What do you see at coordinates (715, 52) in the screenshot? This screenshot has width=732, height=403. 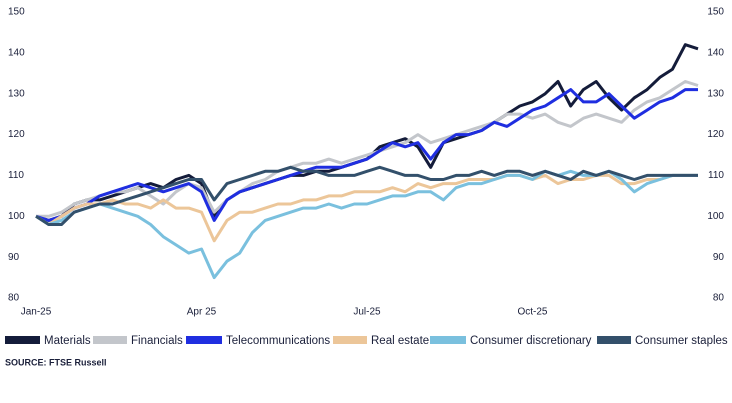 I see `y2-tick-label: 140` at bounding box center [715, 52].